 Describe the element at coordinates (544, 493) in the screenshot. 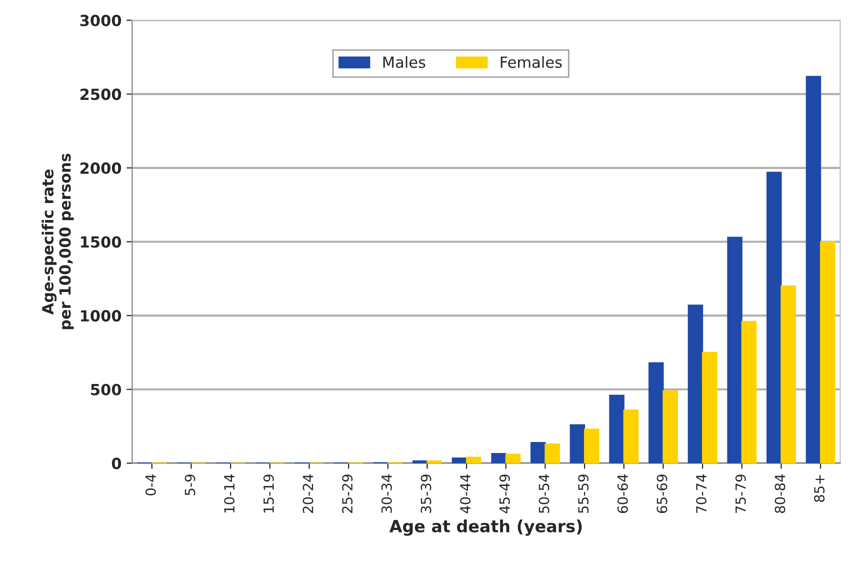

I see `x-tick-label: 50-54` at that location.